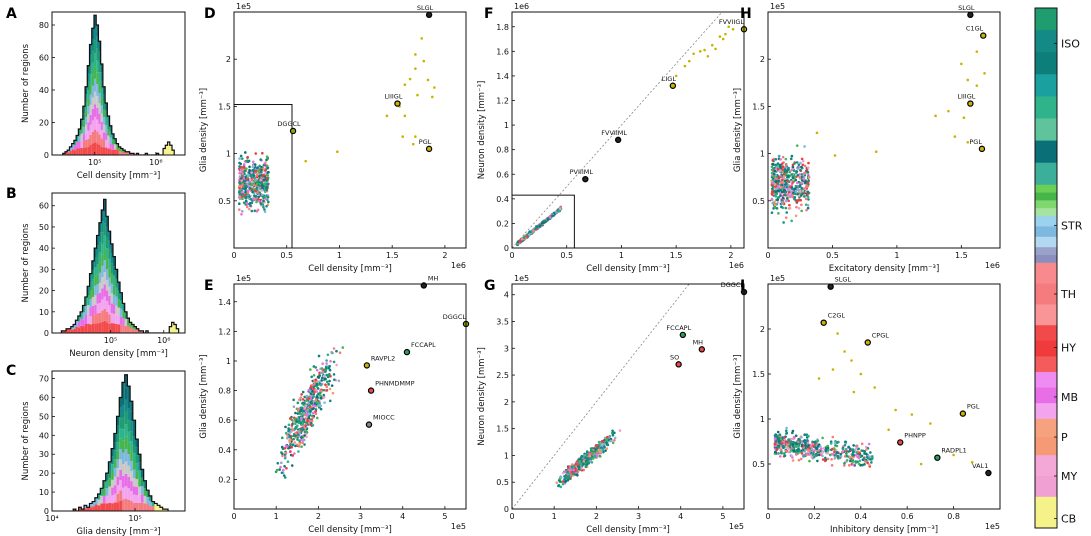  What do you see at coordinates (596, 516) in the screenshot?
I see `x-tick-label: 2` at bounding box center [596, 516].